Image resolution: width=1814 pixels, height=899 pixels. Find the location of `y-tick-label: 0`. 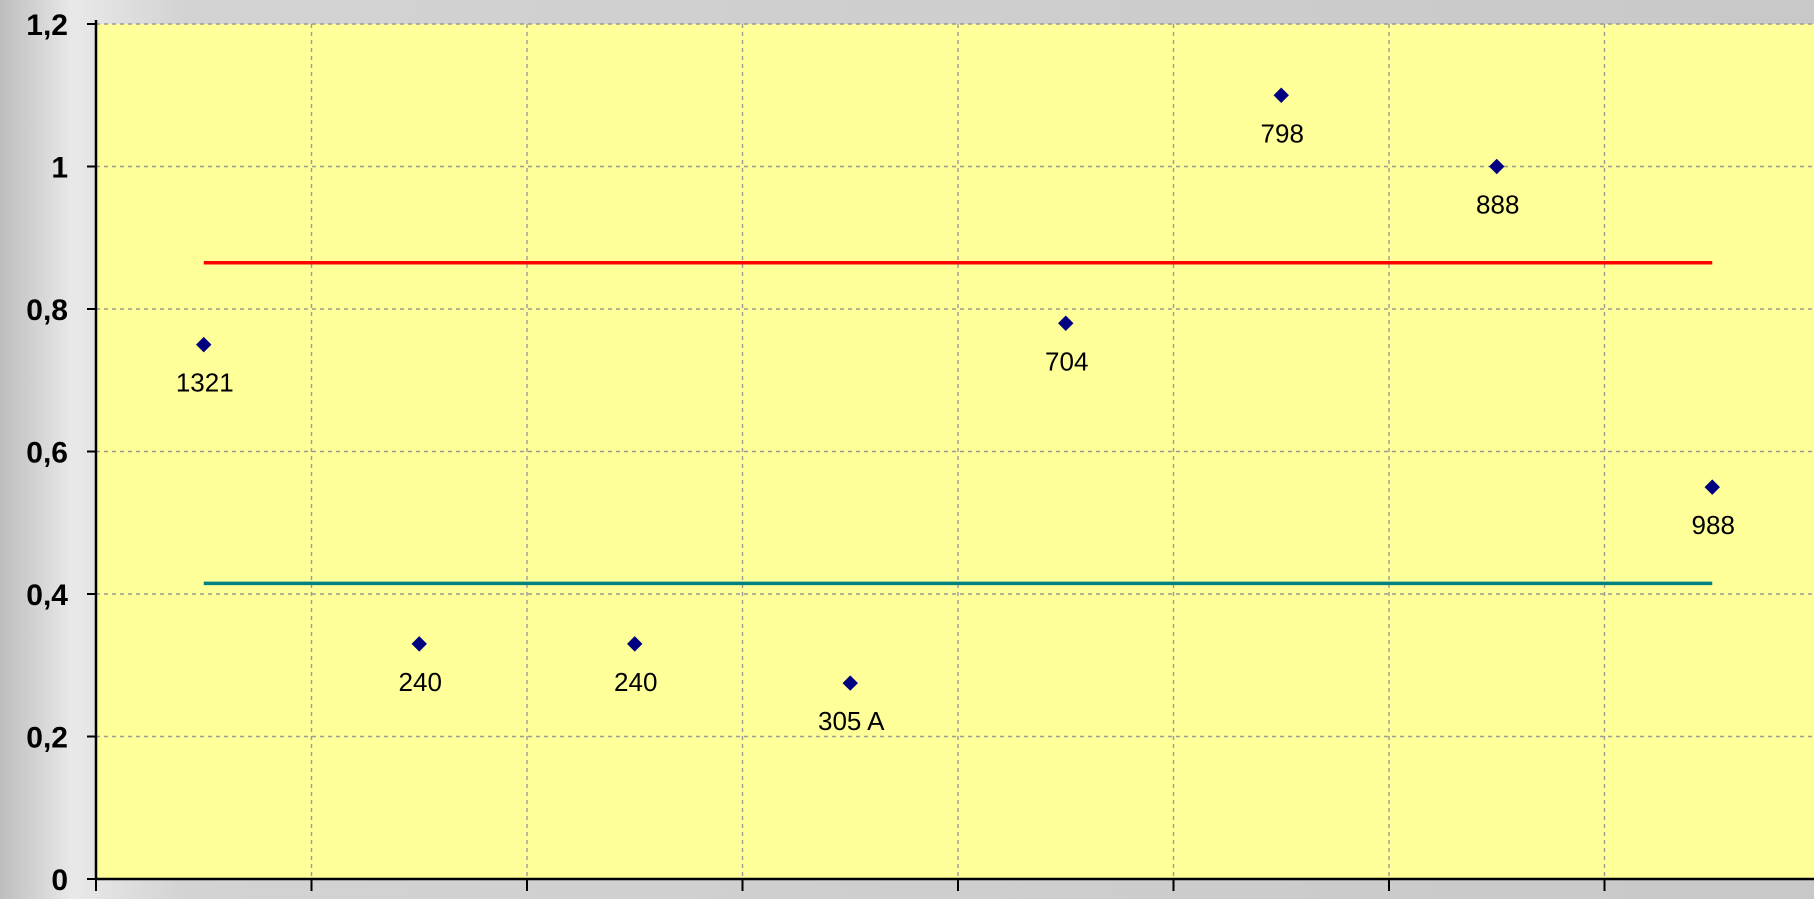

y-tick-label: 0 is located at coordinates (59, 880).